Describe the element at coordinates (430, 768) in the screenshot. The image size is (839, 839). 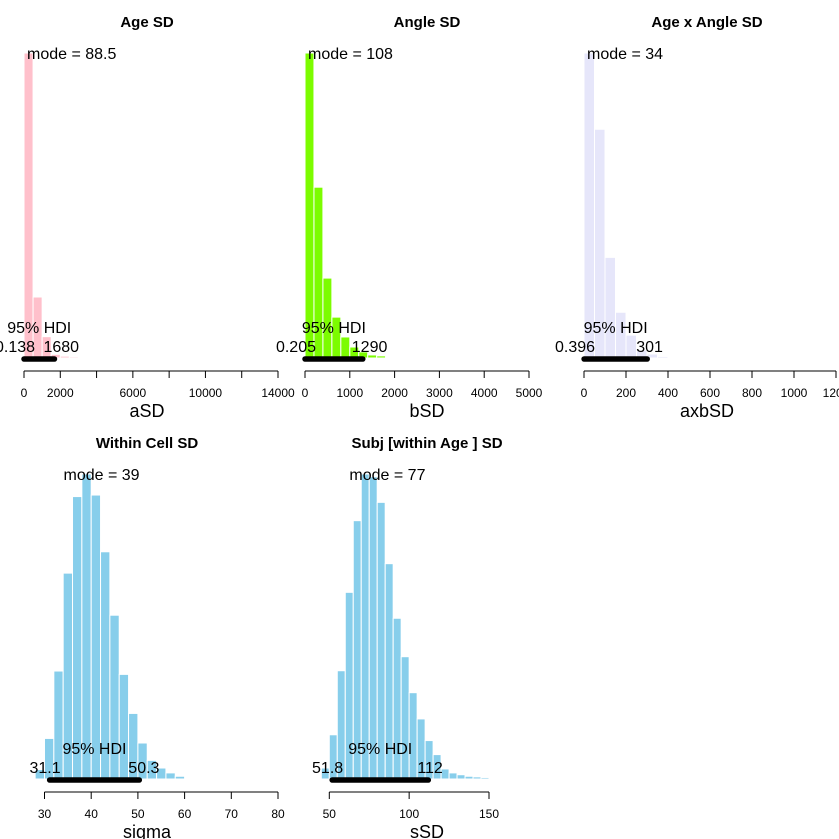
I see `hdi-high-value: 112` at that location.